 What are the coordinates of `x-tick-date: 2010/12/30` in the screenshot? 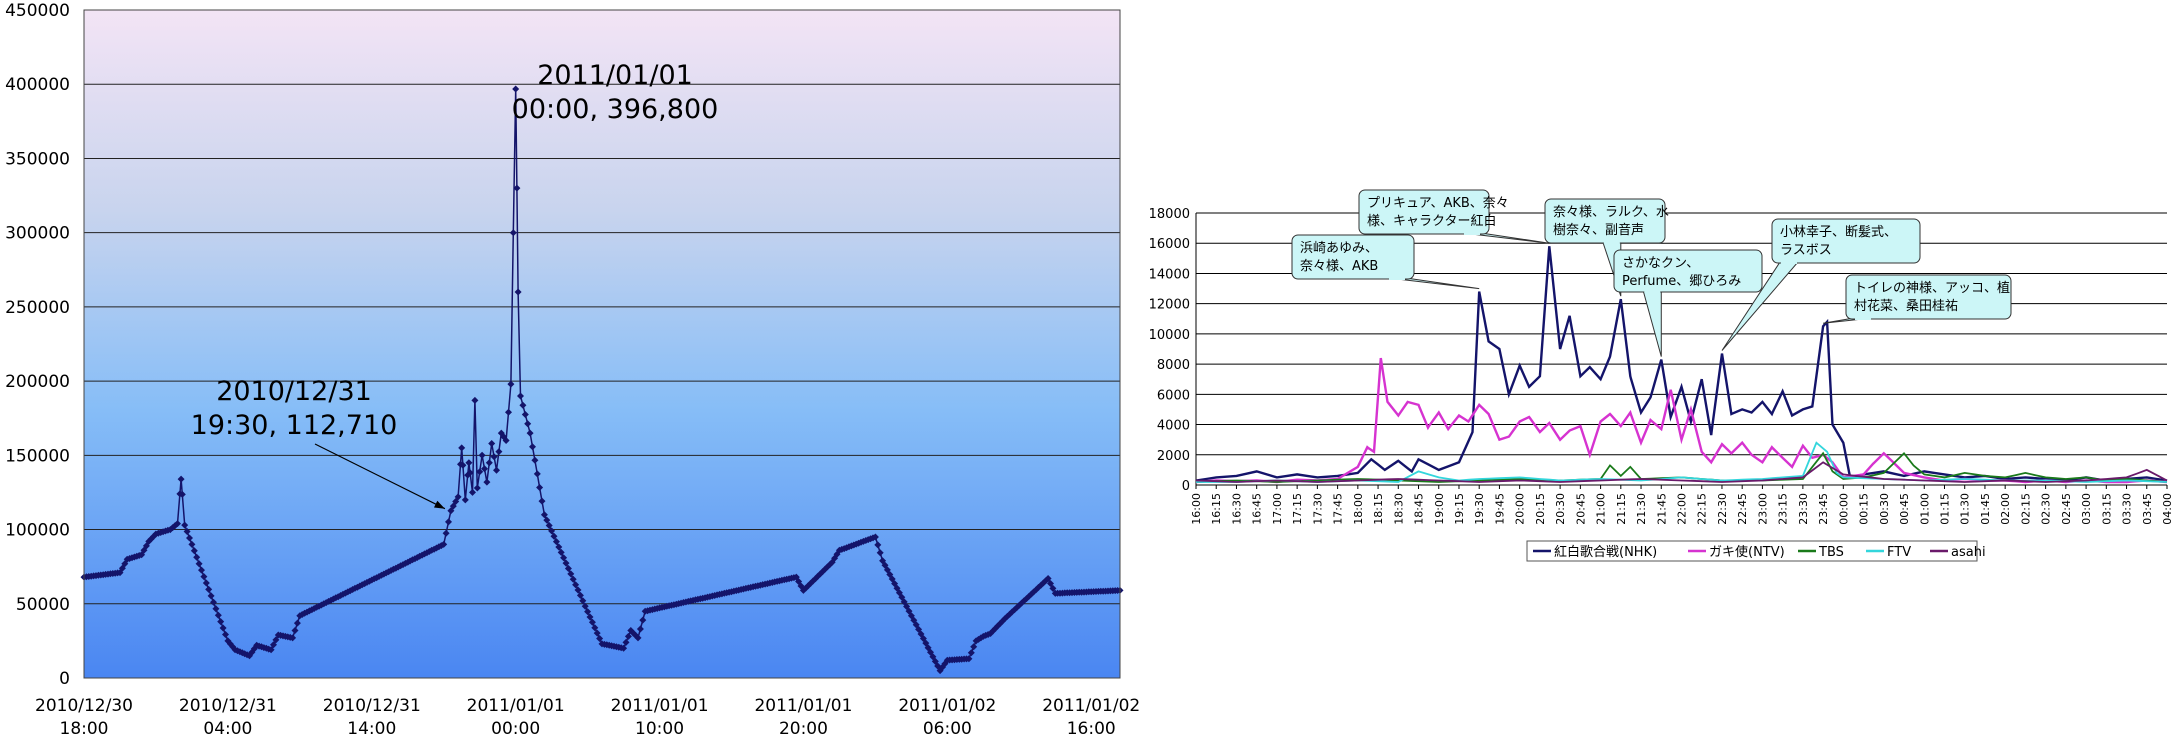 It's located at (84, 706).